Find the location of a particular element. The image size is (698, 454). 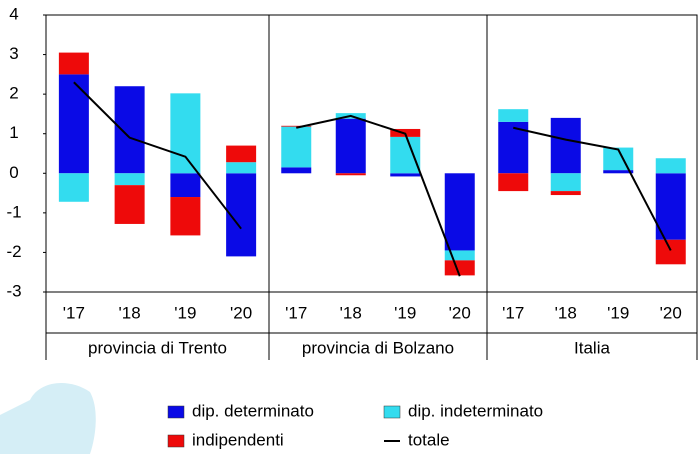

y-tick-label: 1 is located at coordinates (13, 132).